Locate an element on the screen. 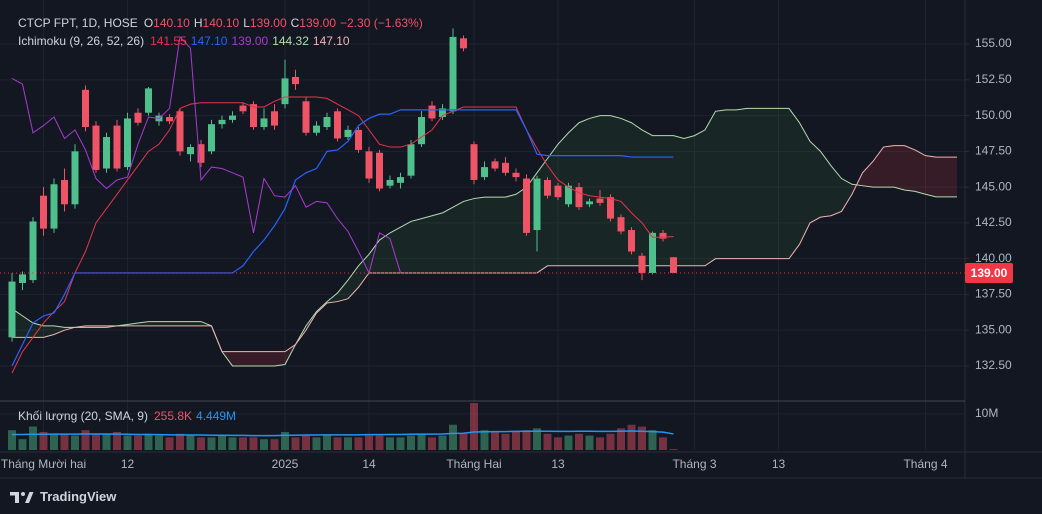 The width and height of the screenshot is (1042, 514). indicator-value: 141.55 is located at coordinates (168, 41).